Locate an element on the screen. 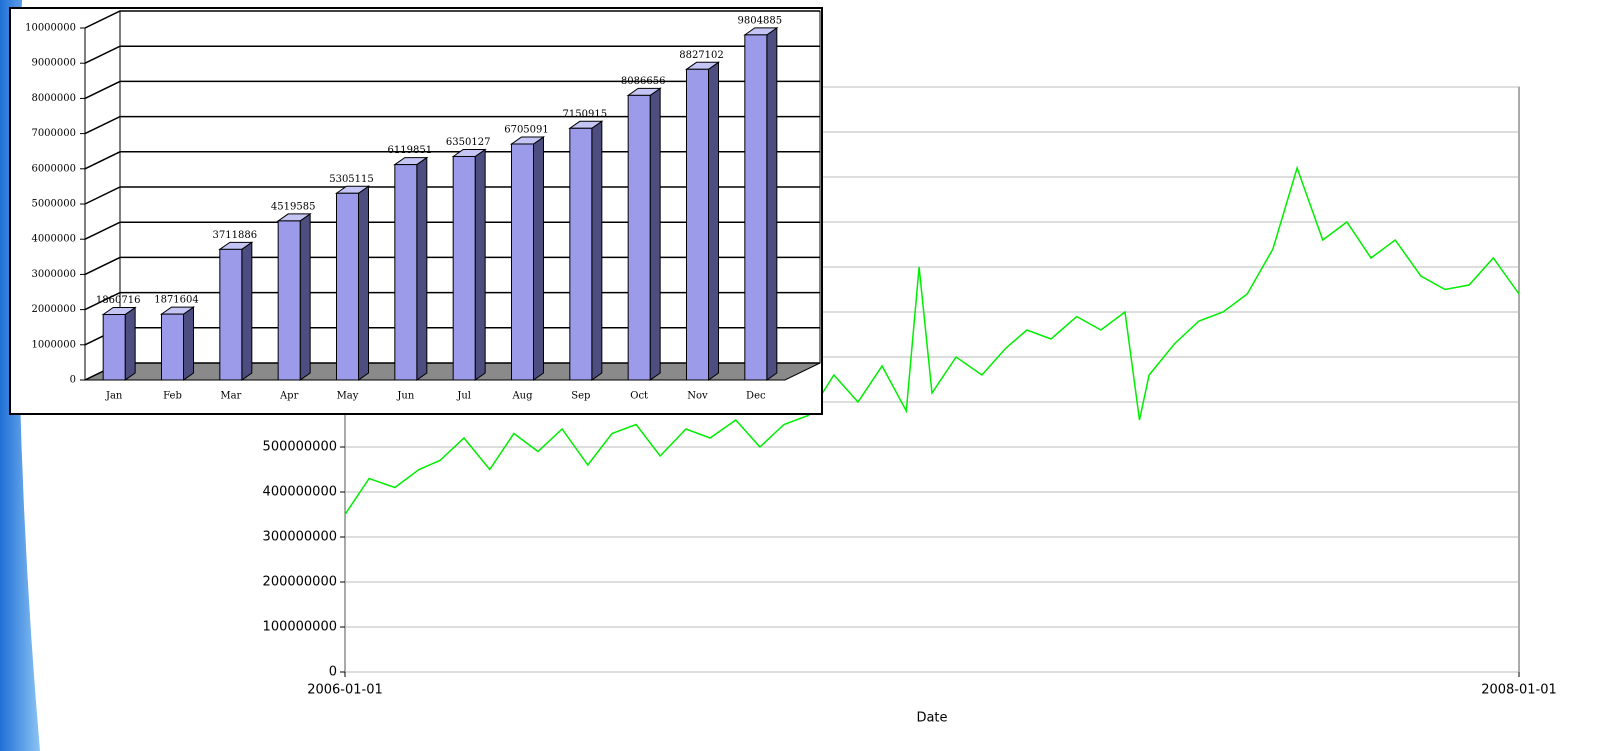  x-tick-label: Dec is located at coordinates (756, 396).